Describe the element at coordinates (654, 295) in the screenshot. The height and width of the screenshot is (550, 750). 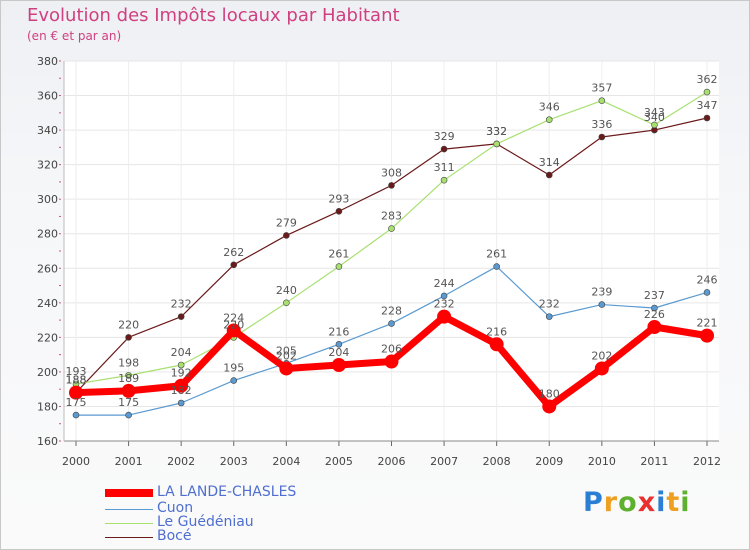
I see `data-label: 237` at that location.